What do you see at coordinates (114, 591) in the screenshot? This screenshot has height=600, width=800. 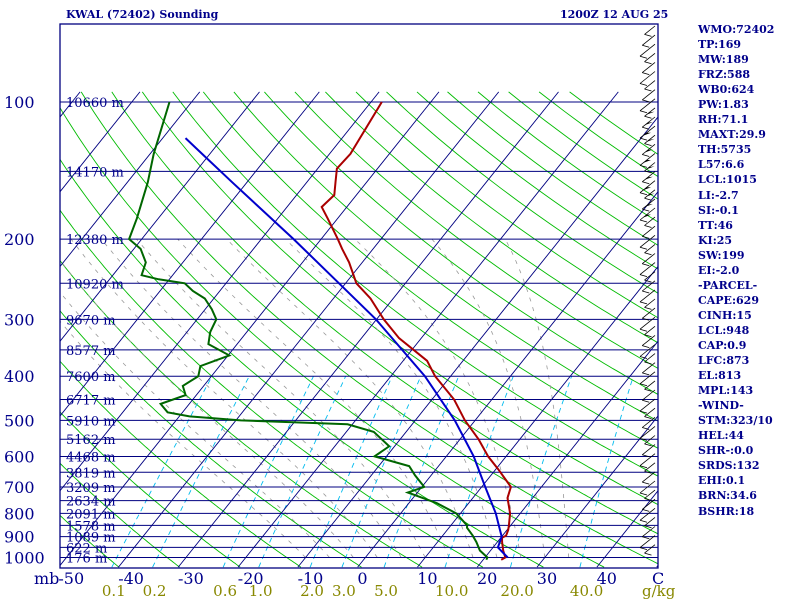 I see `mixing-ratio-label: 0.1` at bounding box center [114, 591].